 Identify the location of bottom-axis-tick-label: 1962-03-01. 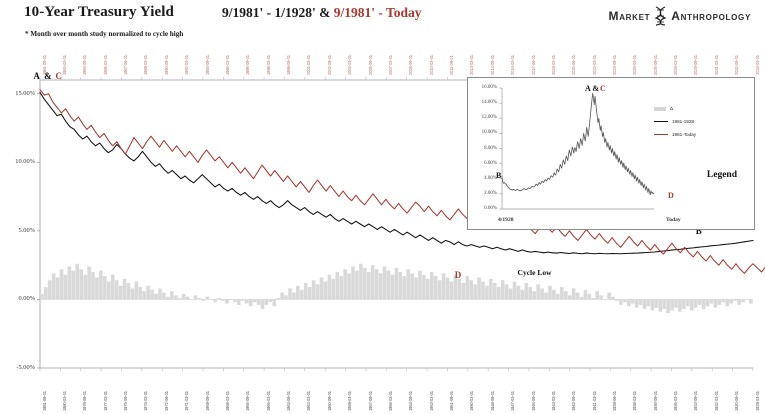
(309, 401).